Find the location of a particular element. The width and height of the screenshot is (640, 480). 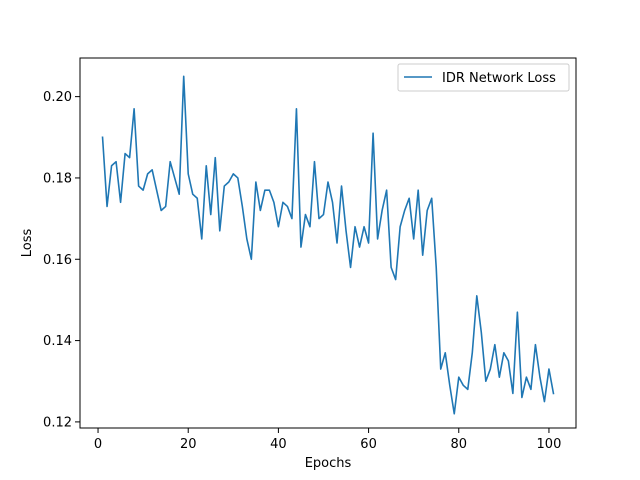

legend-label: IDR Network Loss is located at coordinates (499, 78).